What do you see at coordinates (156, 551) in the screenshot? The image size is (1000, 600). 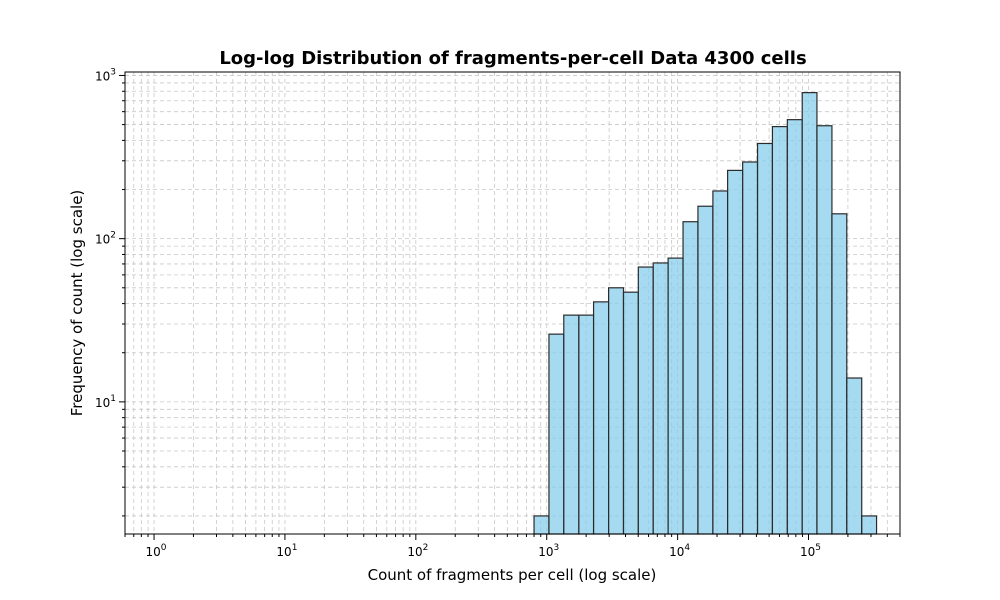 I see `x-tick-label: 10⁰` at bounding box center [156, 551].